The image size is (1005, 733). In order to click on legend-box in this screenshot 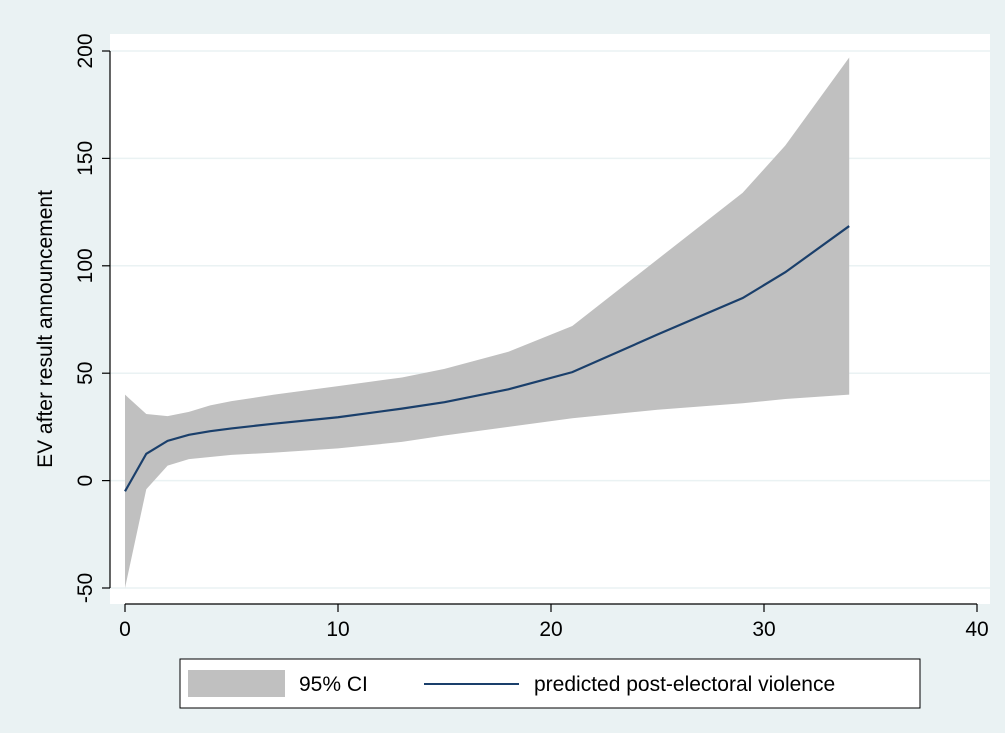, I will do `click(550, 683)`.